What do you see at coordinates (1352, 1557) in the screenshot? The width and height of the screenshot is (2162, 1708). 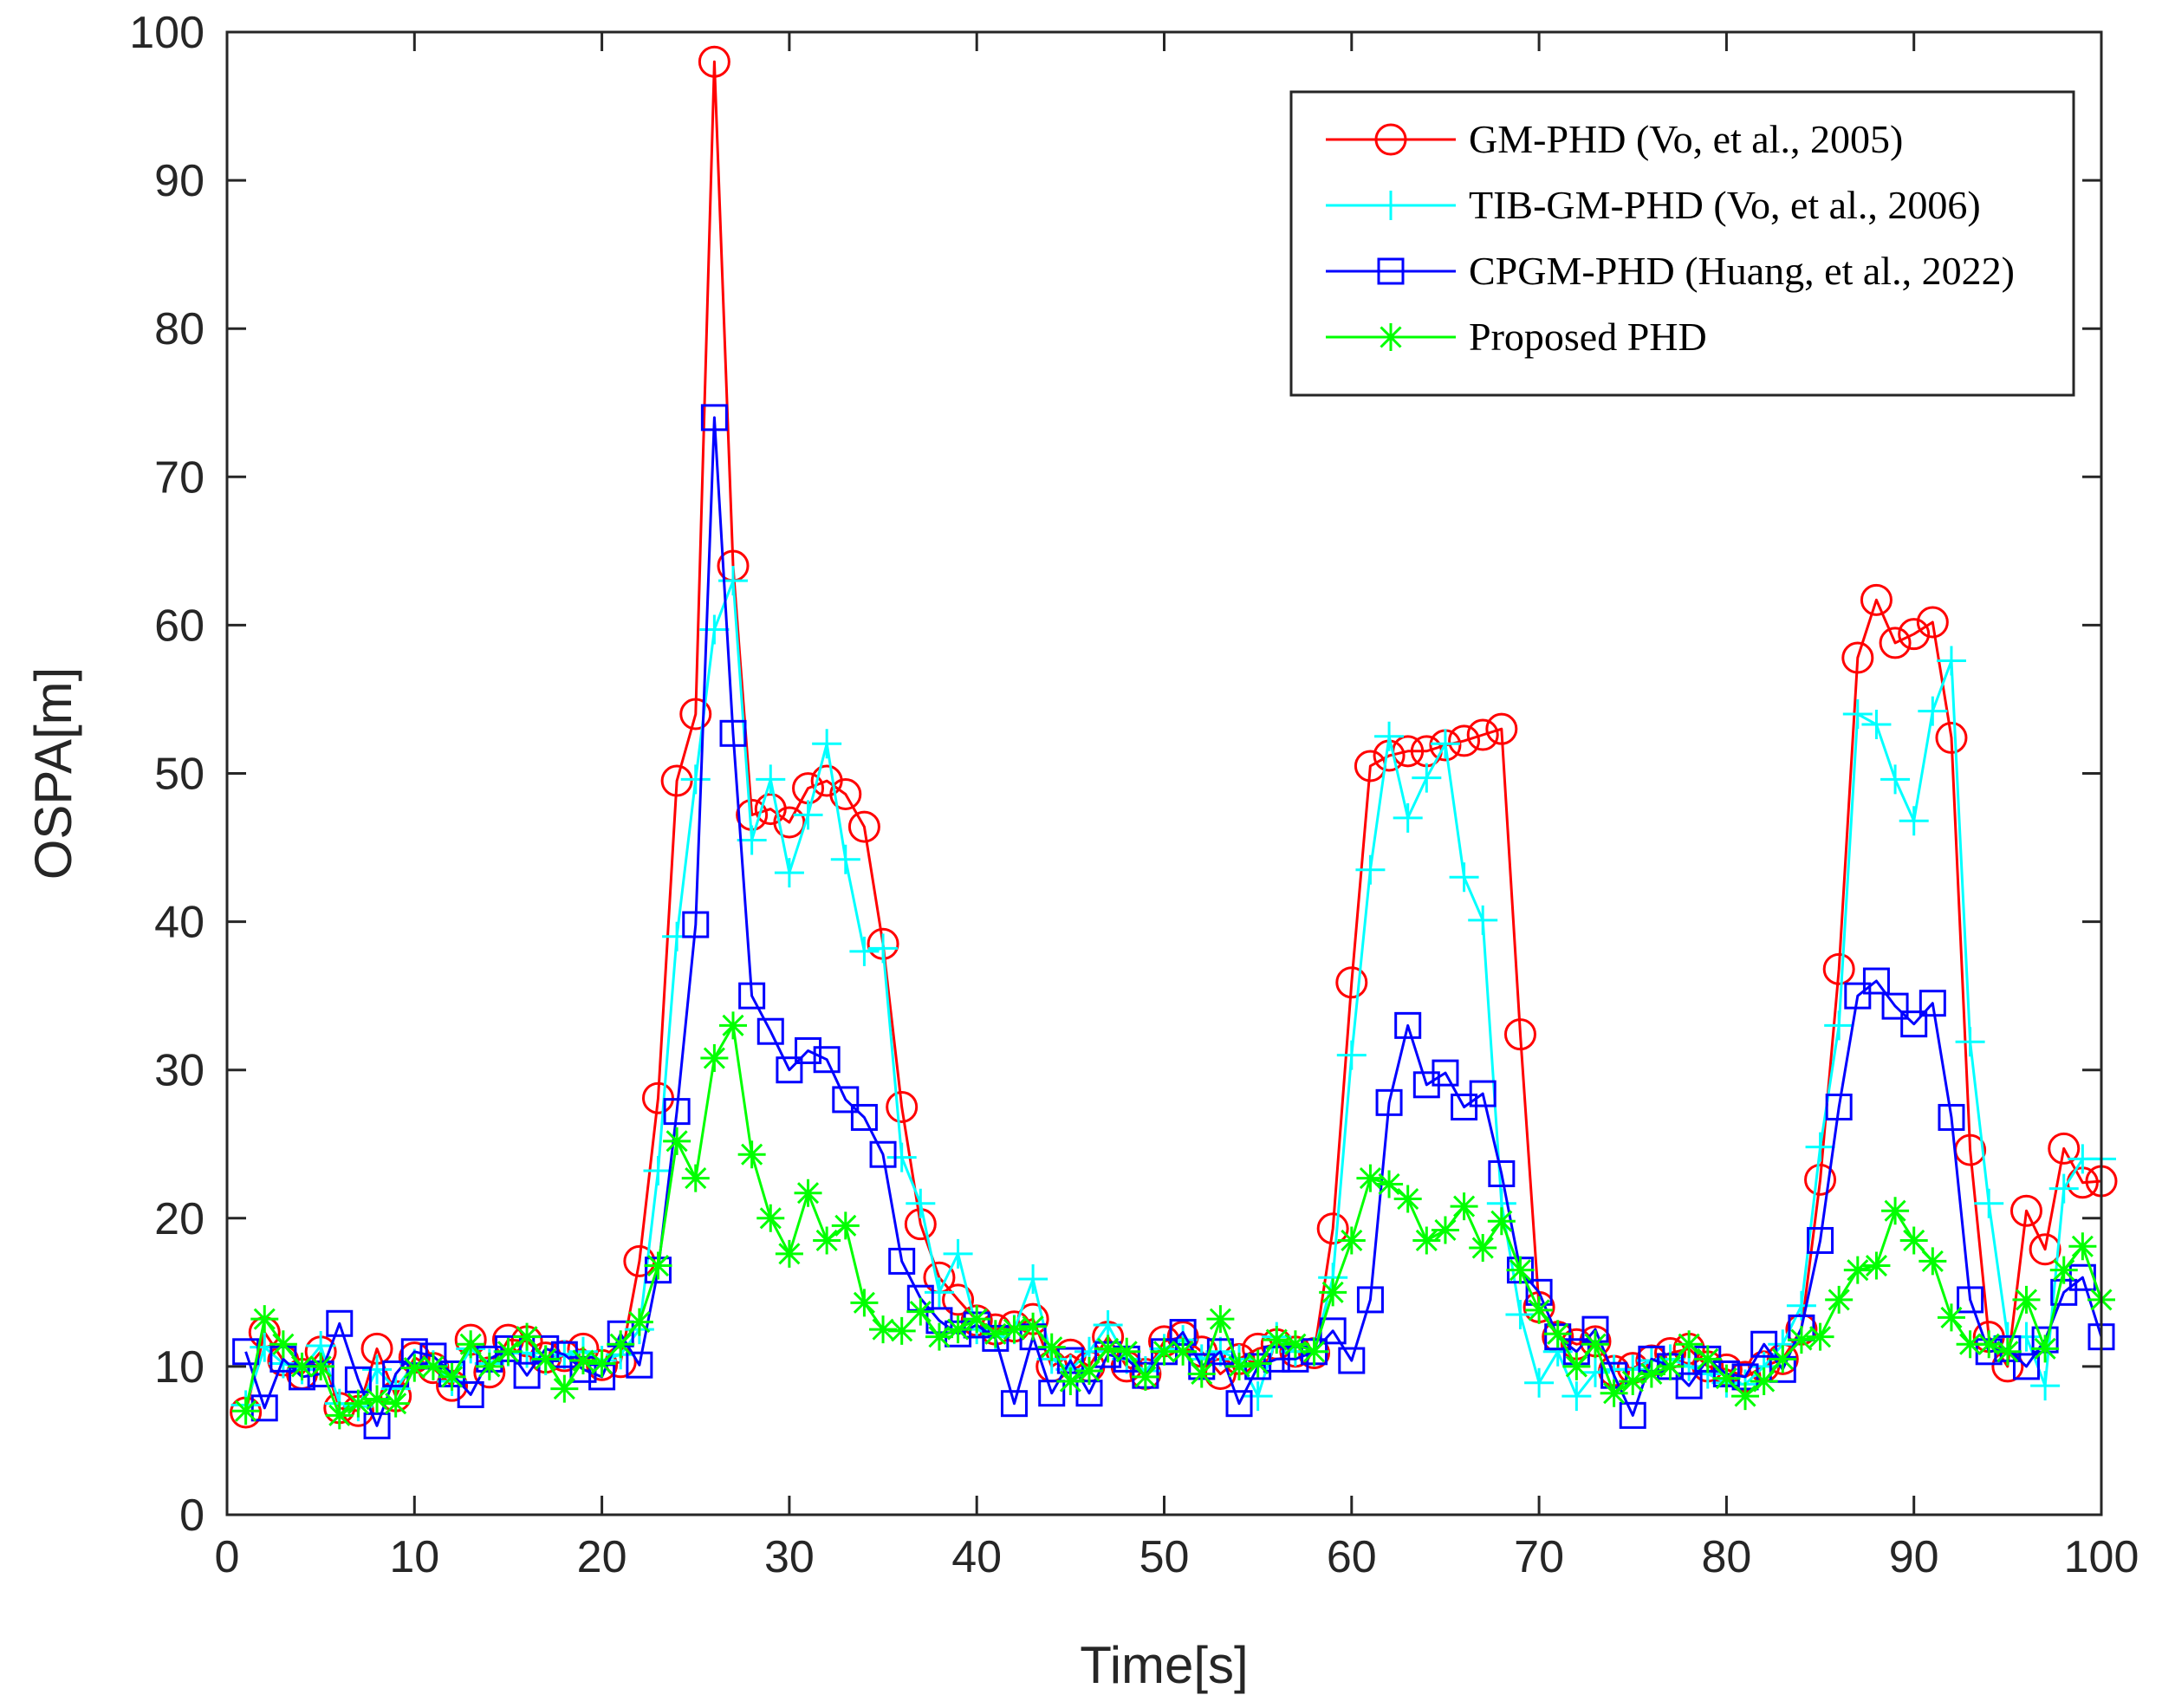 I see `x-tick-label: 60` at bounding box center [1352, 1557].